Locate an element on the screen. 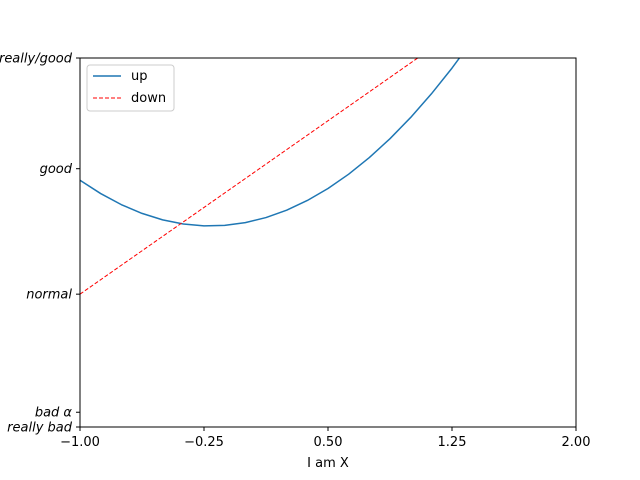 The image size is (640, 480). x-tick-label: 2.00 is located at coordinates (576, 442).